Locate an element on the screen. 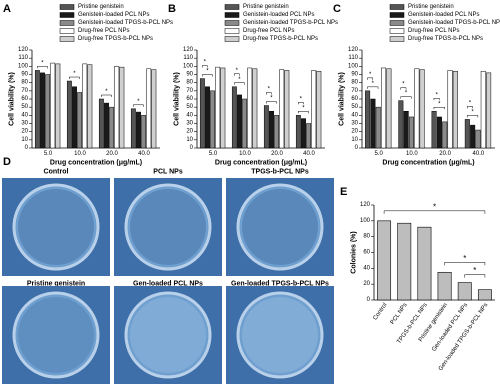 The width and height of the screenshot is (500, 390). photo-label: Gen-loaded TPGS-b-PCL NPs is located at coordinates (280, 284).